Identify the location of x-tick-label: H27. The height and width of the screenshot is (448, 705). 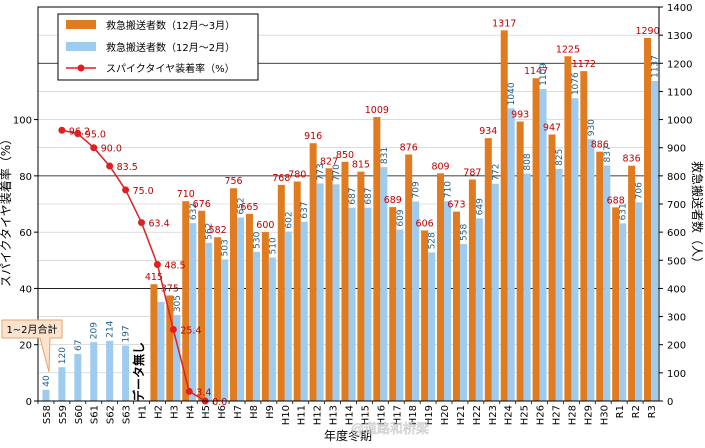
(557, 415).